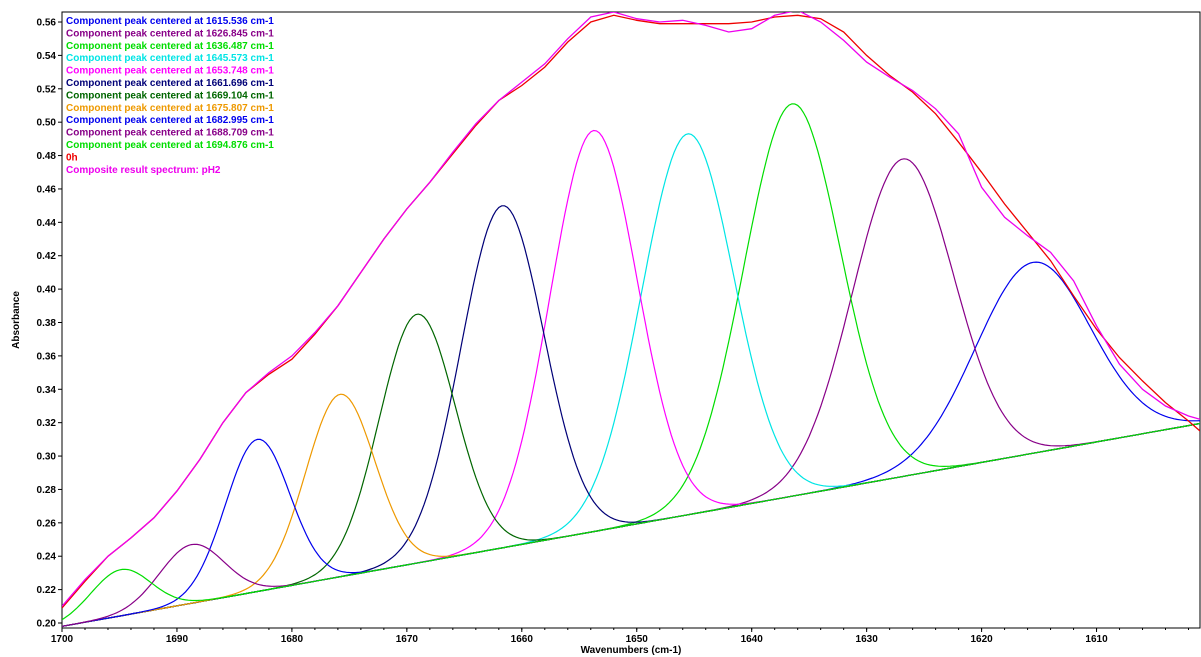  What do you see at coordinates (143, 170) in the screenshot?
I see `legend-entry: Composite result spectrum: pH2` at bounding box center [143, 170].